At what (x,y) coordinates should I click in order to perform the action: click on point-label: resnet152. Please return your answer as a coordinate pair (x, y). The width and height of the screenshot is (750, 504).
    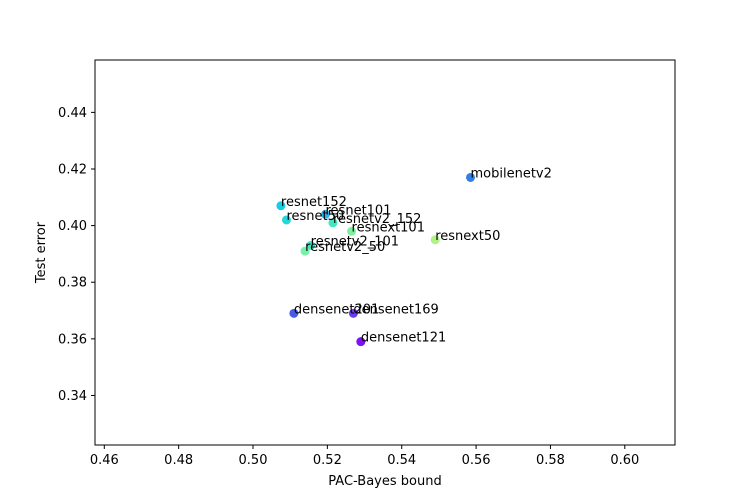
    Looking at the image, I should click on (314, 202).